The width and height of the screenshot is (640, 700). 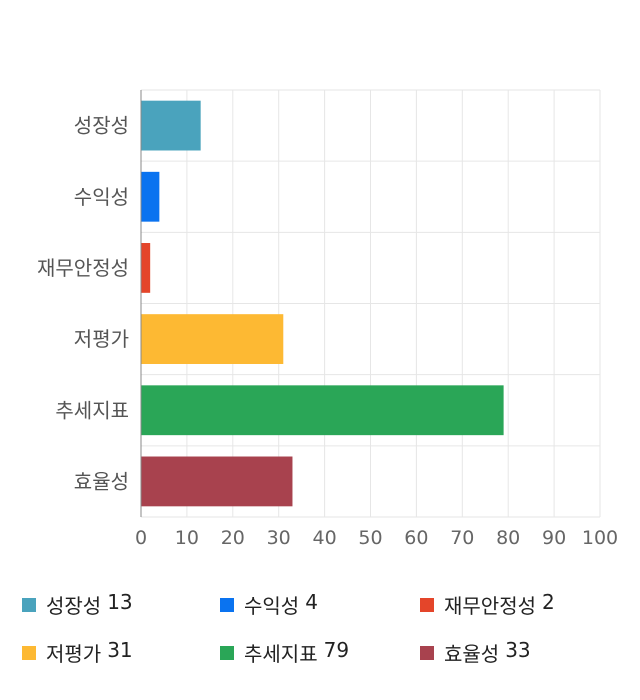 What do you see at coordinates (101, 339) in the screenshot?
I see `category-label: 저평가` at bounding box center [101, 339].